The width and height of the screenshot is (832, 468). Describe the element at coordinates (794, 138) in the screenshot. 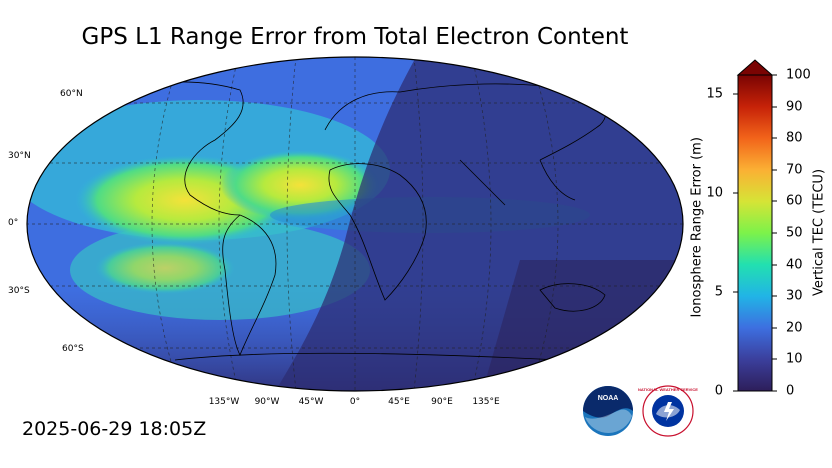

I see `tec-tick-80: 80` at that location.